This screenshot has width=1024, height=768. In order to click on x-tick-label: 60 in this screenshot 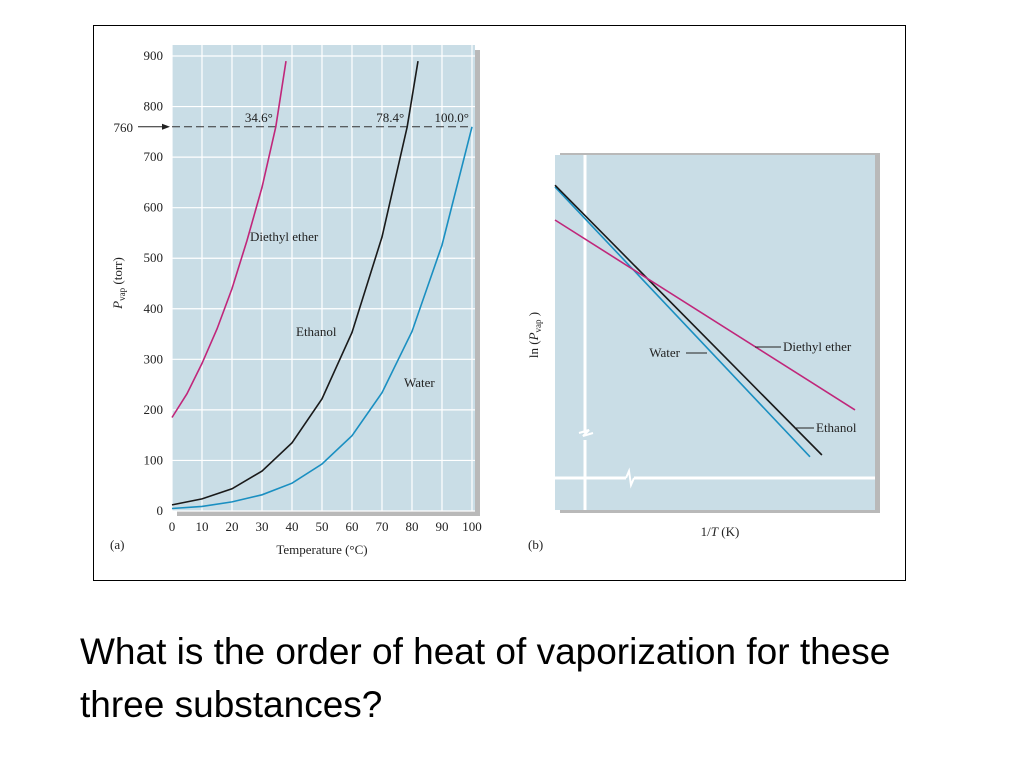, I will do `click(352, 526)`.